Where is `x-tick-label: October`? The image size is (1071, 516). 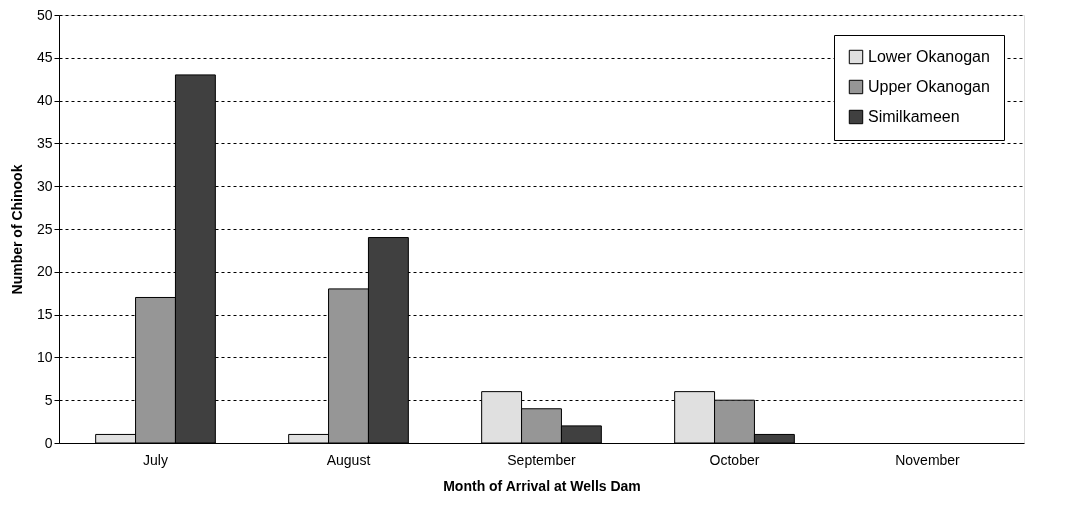
x-tick-label: October is located at coordinates (734, 459).